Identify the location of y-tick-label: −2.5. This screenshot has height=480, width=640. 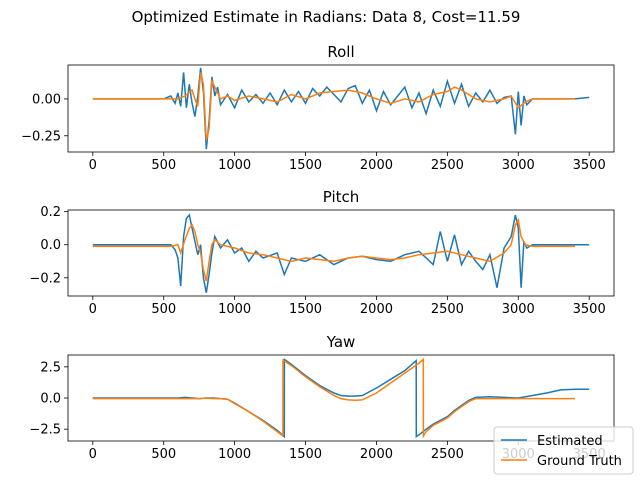
(45, 430).